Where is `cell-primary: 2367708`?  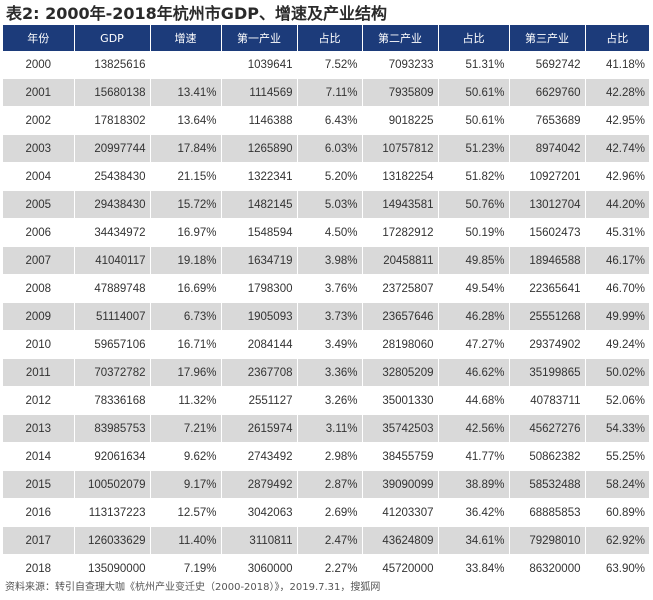
cell-primary: 2367708 is located at coordinates (259, 372).